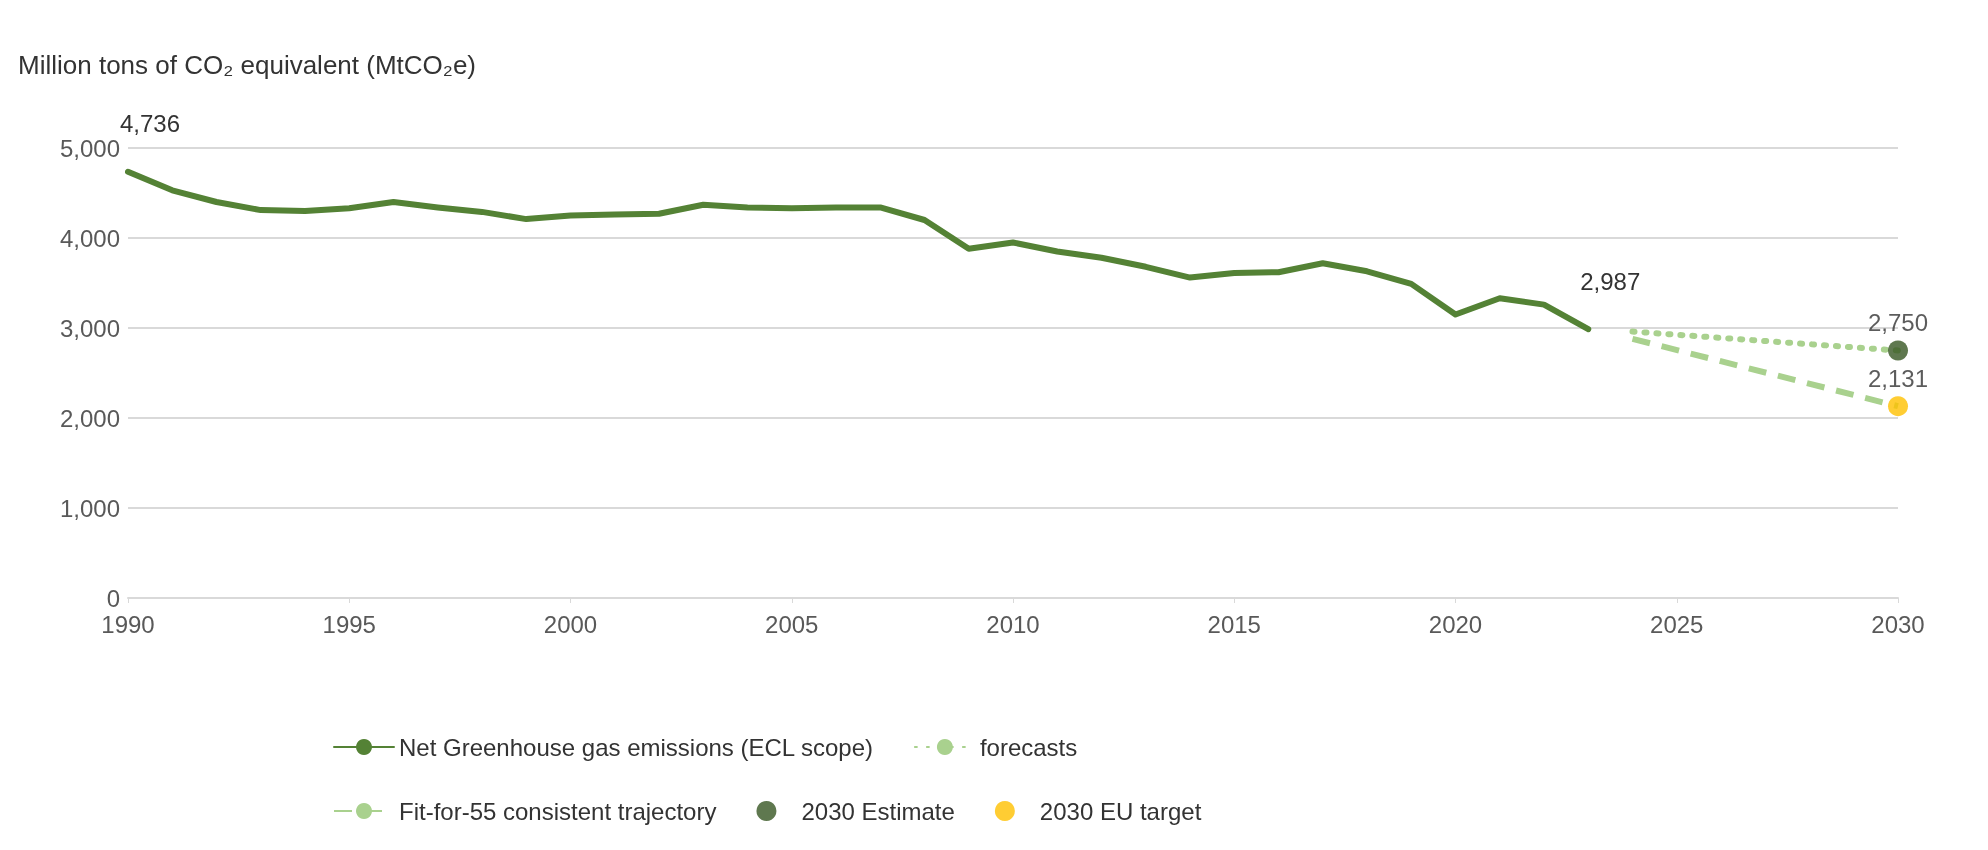  What do you see at coordinates (89, 328) in the screenshot?
I see `y-tick-label: 3,000` at bounding box center [89, 328].